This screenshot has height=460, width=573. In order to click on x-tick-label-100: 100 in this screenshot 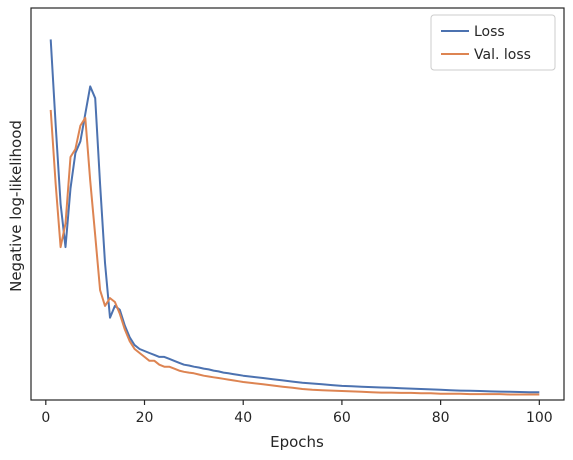, I will do `click(539, 418)`.